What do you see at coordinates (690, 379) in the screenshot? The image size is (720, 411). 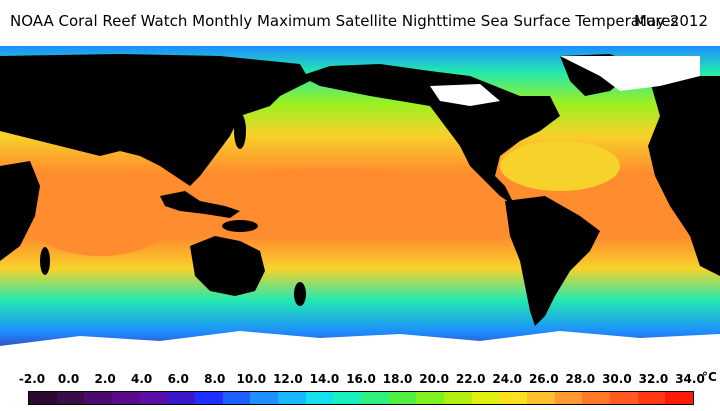 I see `colorbar-tick-label: 34.0` at bounding box center [690, 379].